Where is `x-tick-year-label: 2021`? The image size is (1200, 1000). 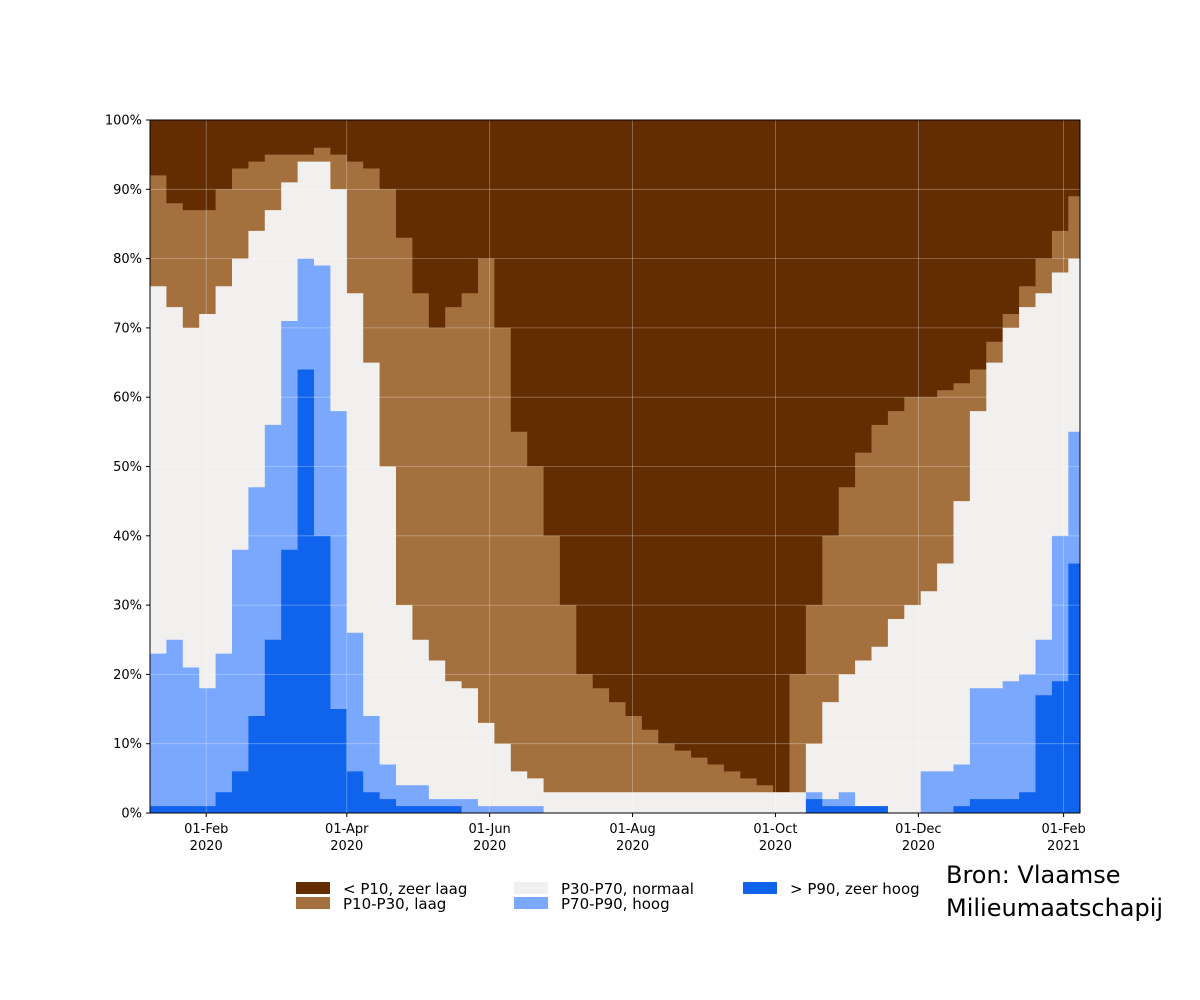
x-tick-year-label: 2021 is located at coordinates (1063, 846).